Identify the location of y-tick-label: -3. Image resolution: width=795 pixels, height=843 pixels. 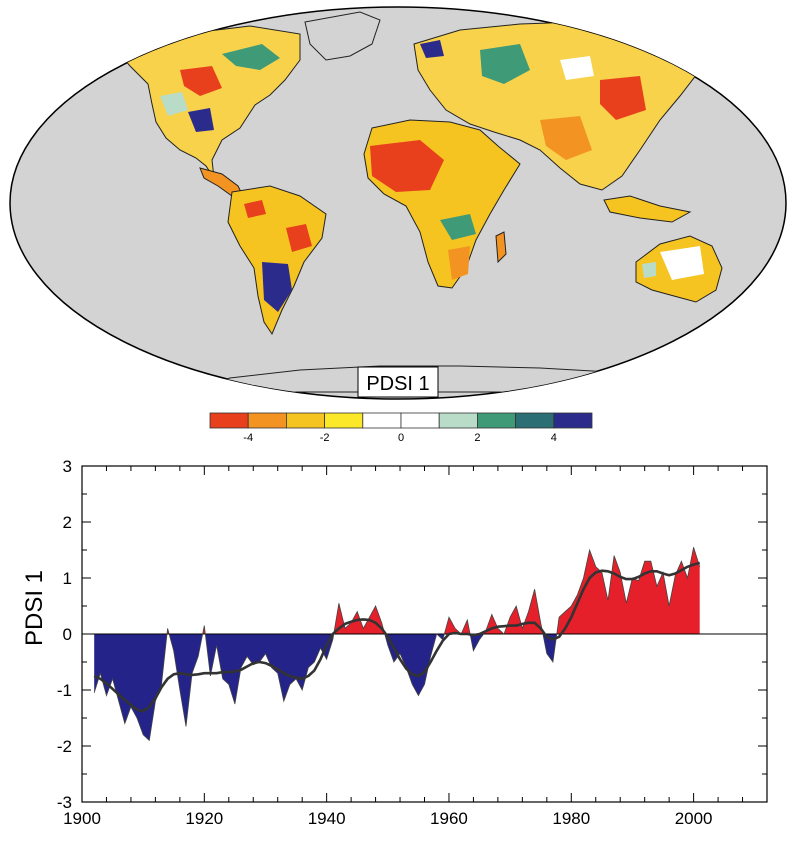
(64, 802).